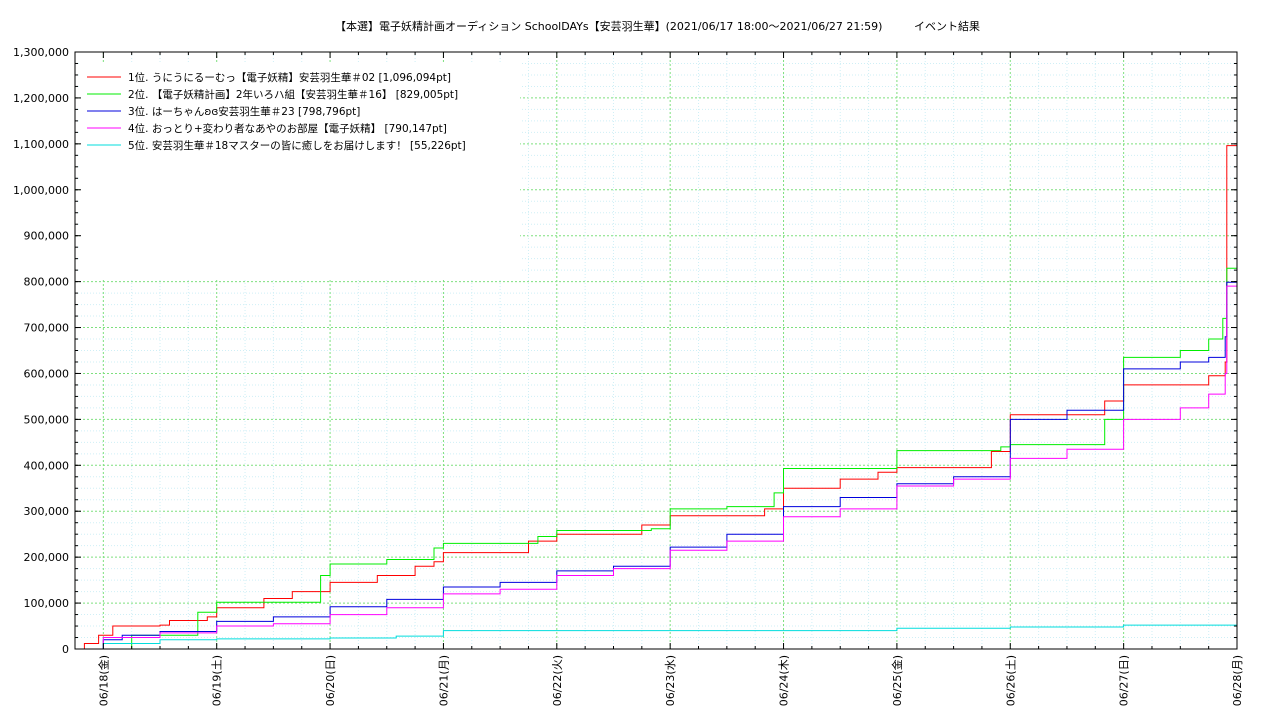  I want to click on y-tick-label: 1,200,000, so click(41, 98).